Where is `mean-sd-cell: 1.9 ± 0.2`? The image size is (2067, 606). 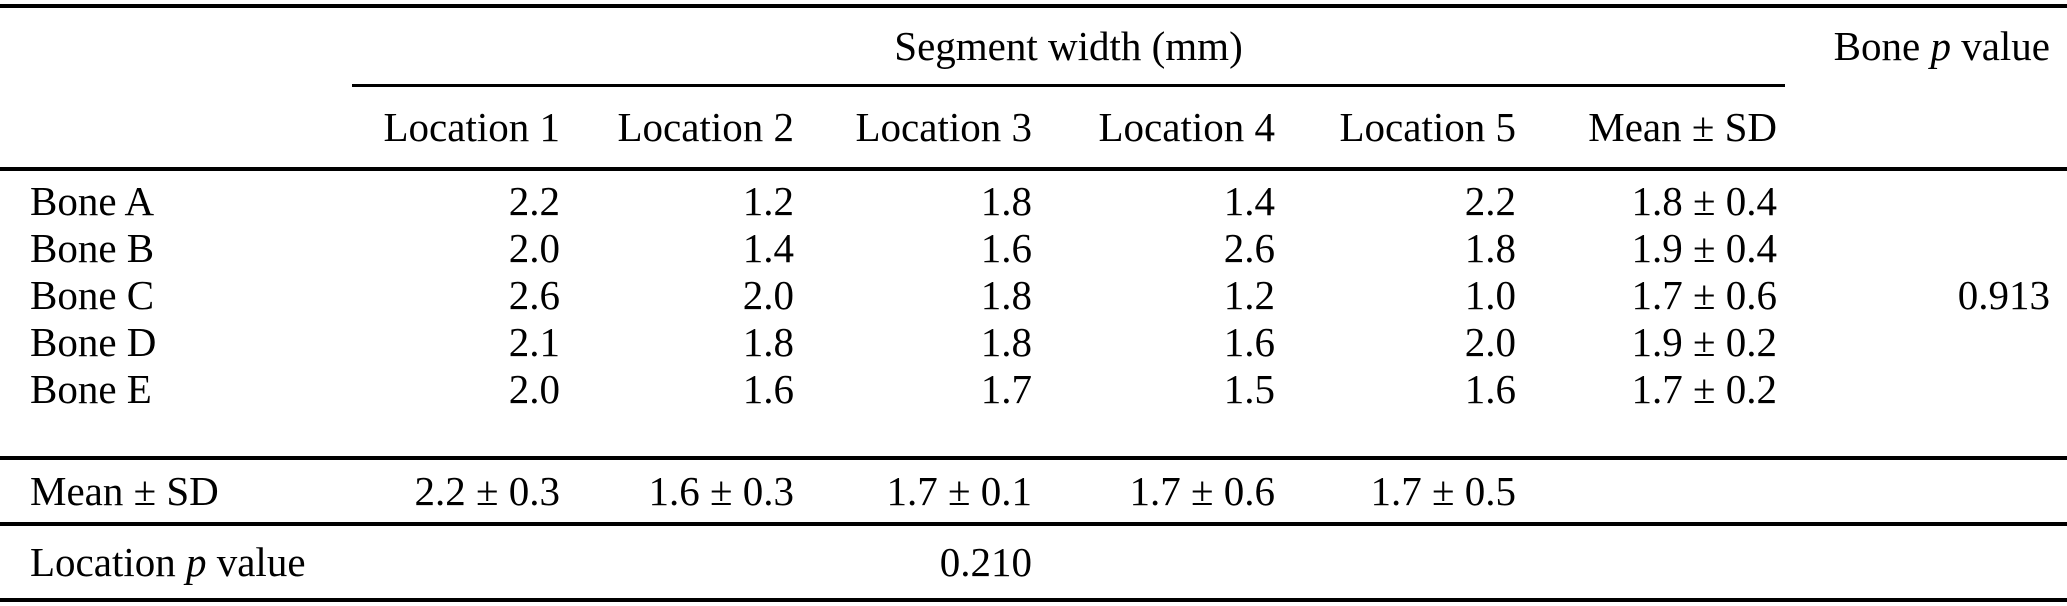 mean-sd-cell: 1.9 ± 0.2 is located at coordinates (1704, 342).